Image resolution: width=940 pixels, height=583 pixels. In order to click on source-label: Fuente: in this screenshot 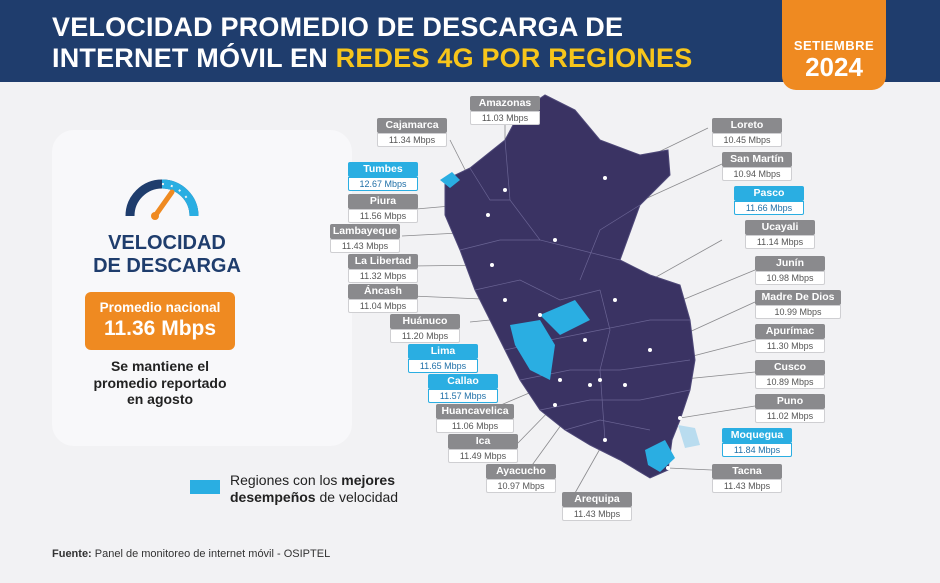, I will do `click(72, 554)`.